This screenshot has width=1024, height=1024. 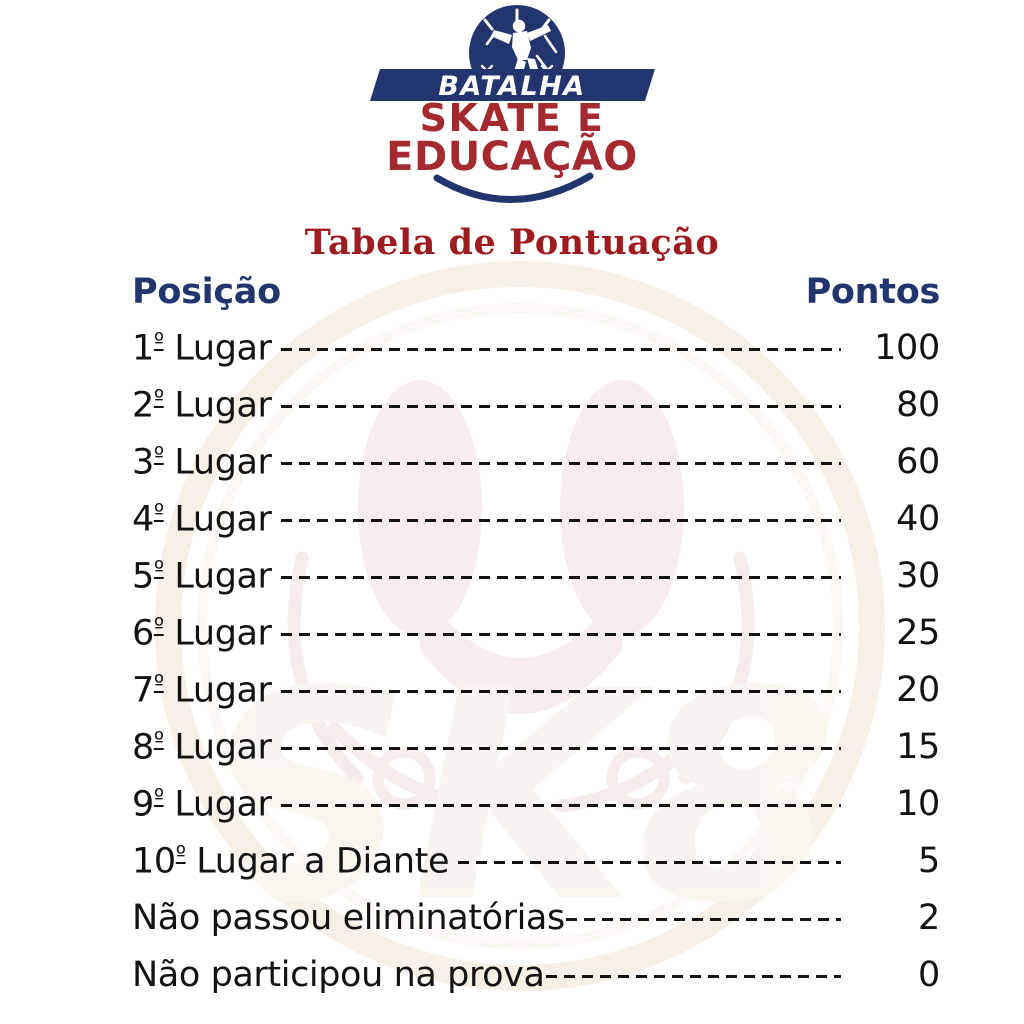 I want to click on table-row: Não passou eliminatórias 2, so click(x=536, y=918).